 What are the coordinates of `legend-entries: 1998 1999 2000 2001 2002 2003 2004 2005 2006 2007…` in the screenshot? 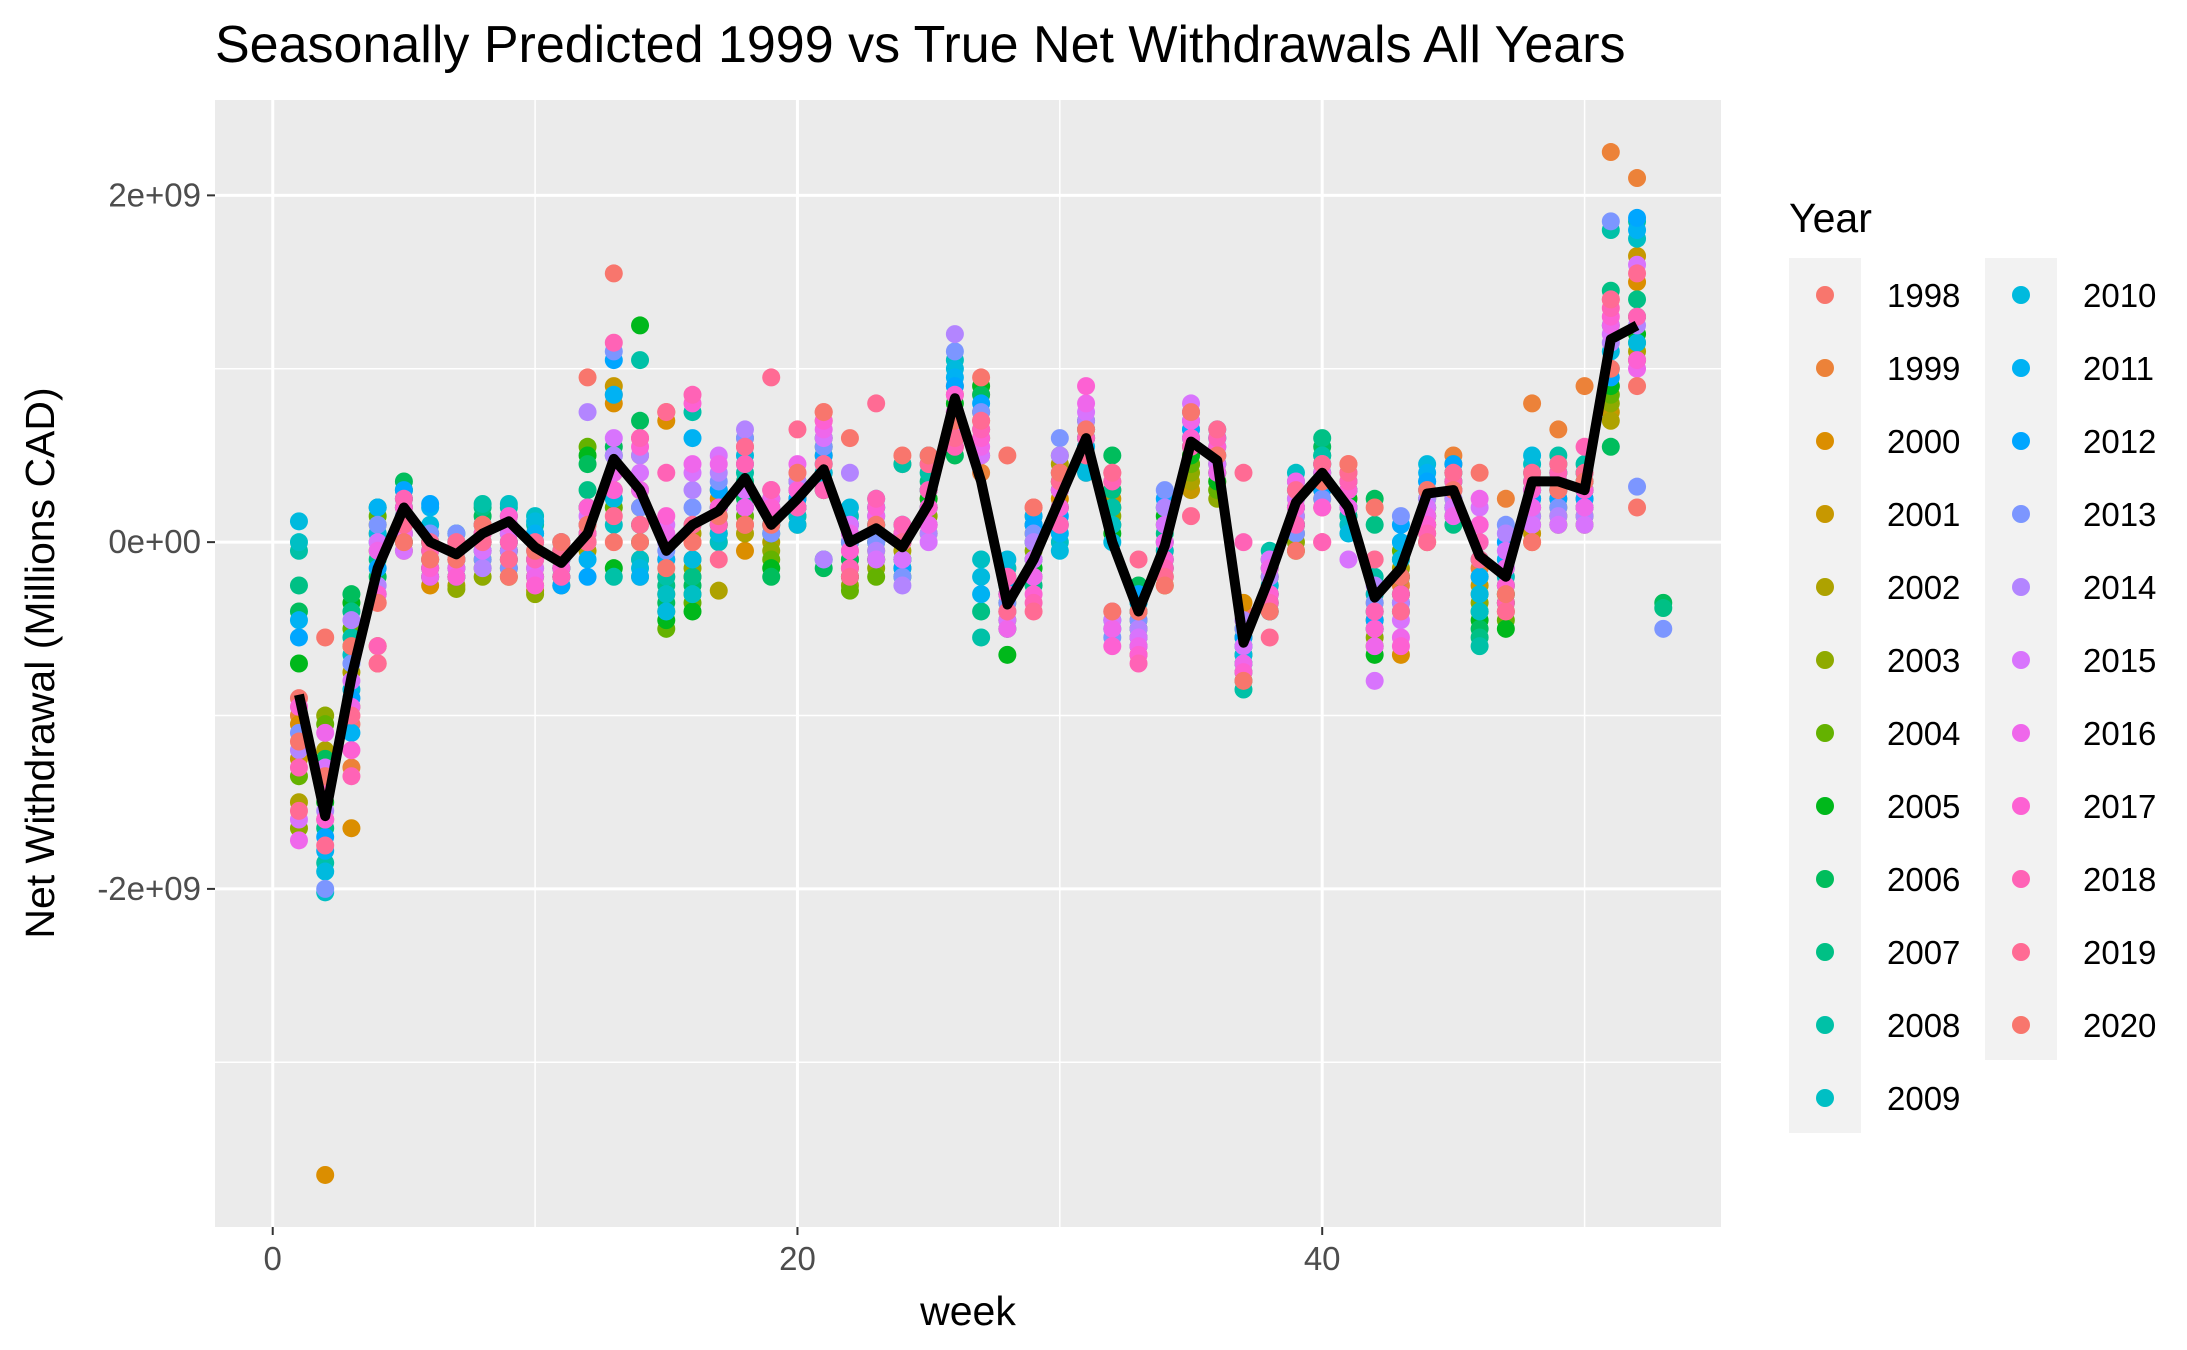 It's located at (1986, 697).